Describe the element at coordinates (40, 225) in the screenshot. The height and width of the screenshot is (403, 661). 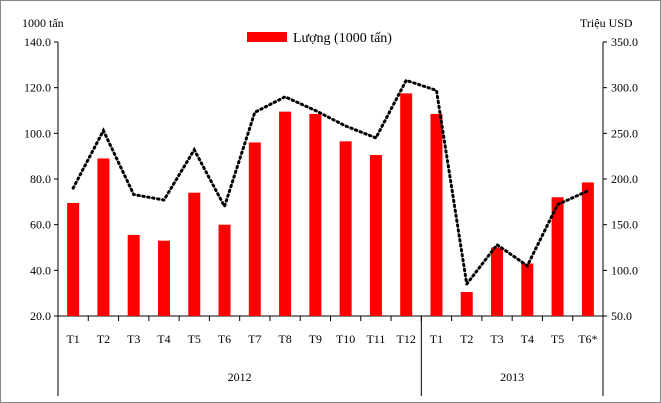
I see `left-tick-label: 60.0` at that location.